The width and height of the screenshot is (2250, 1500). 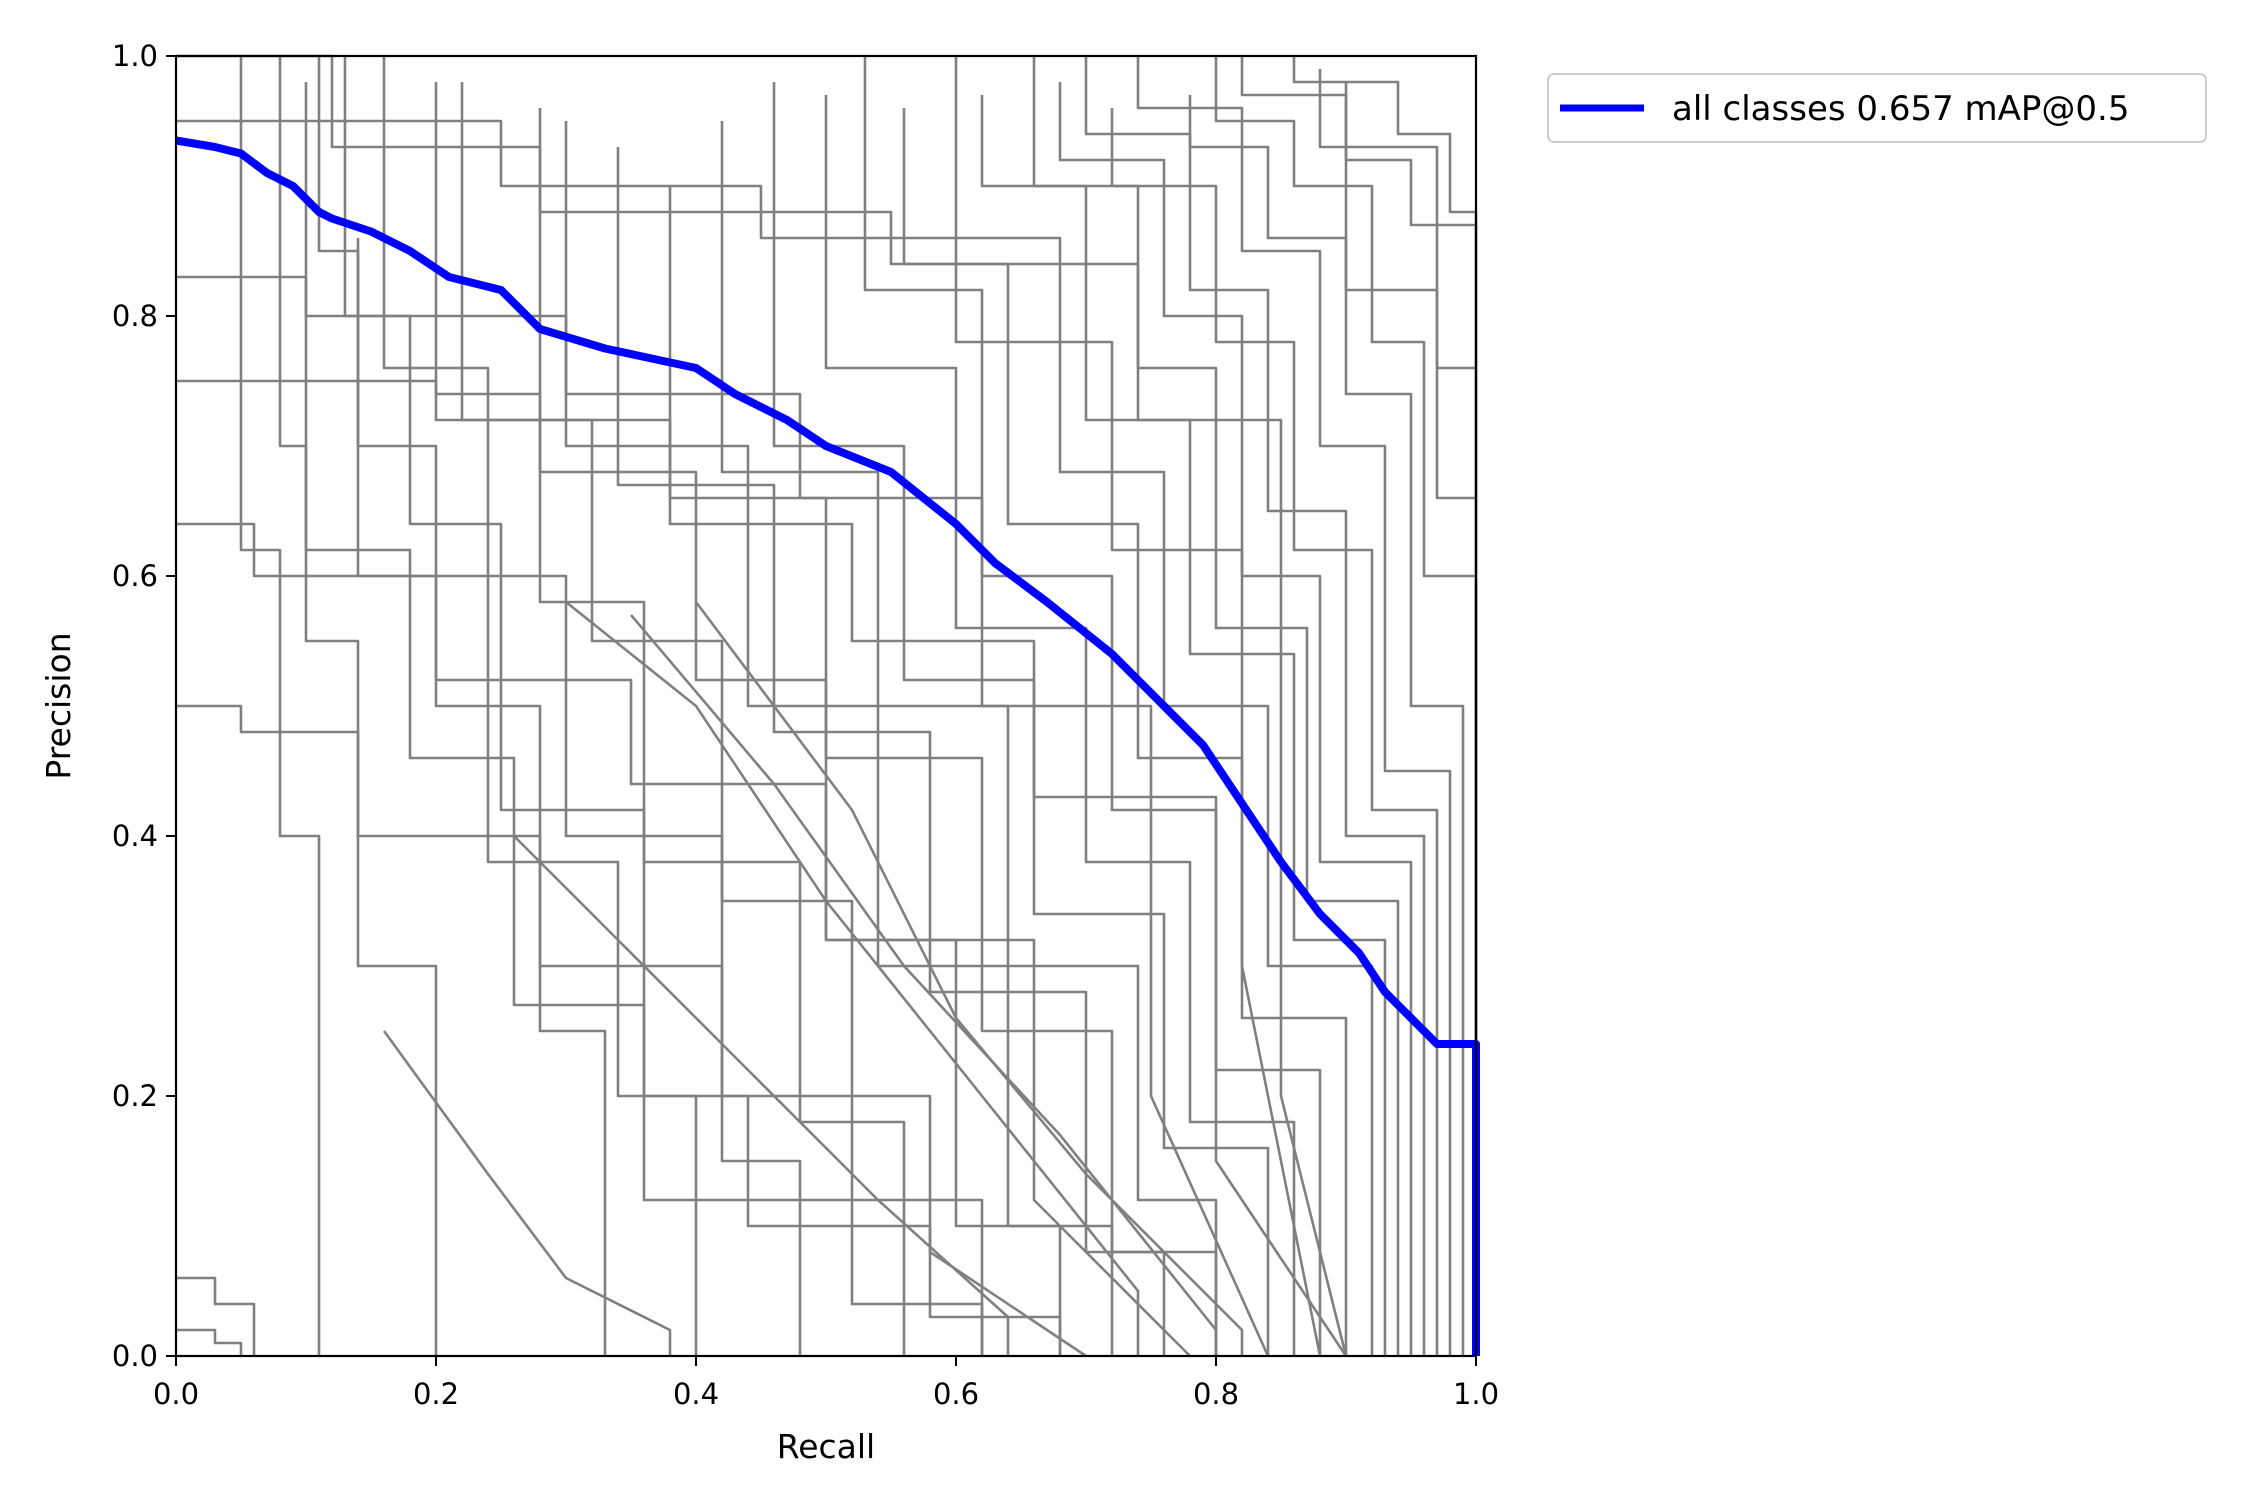 What do you see at coordinates (135, 576) in the screenshot?
I see `y-tick-label: 0.6` at bounding box center [135, 576].